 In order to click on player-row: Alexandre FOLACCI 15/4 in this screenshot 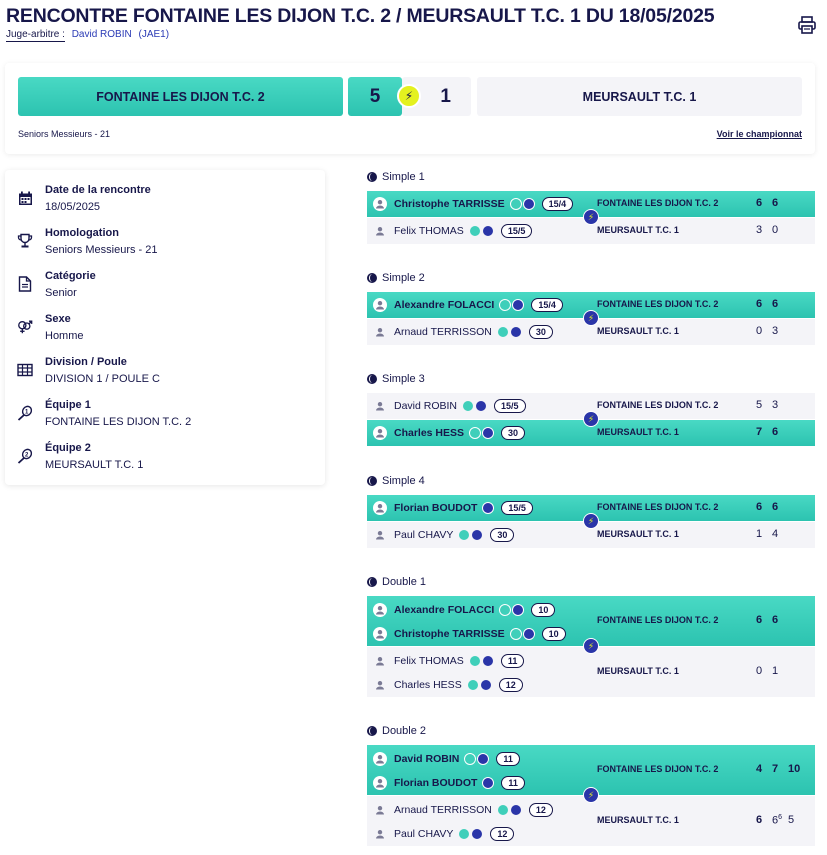, I will do `click(482, 305)`.